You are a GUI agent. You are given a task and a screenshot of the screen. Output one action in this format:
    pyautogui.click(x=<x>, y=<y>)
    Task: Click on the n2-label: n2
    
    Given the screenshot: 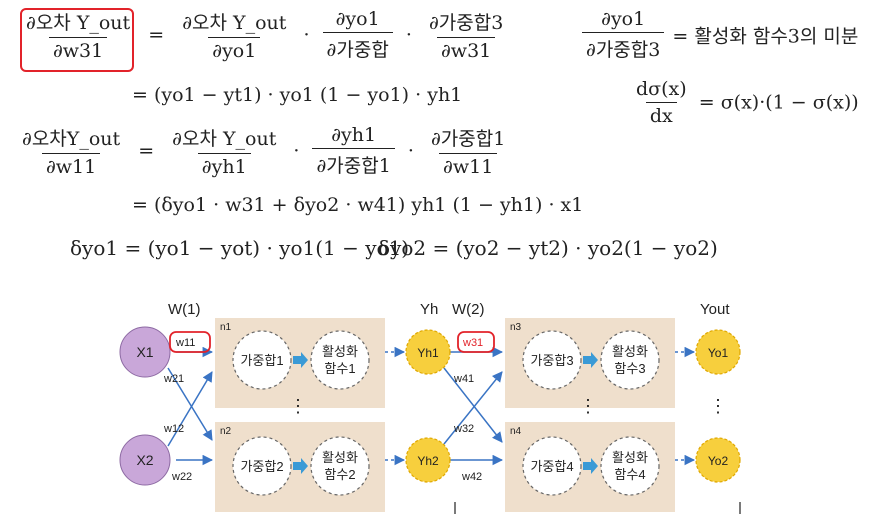 What is the action you would take?
    pyautogui.click(x=226, y=431)
    